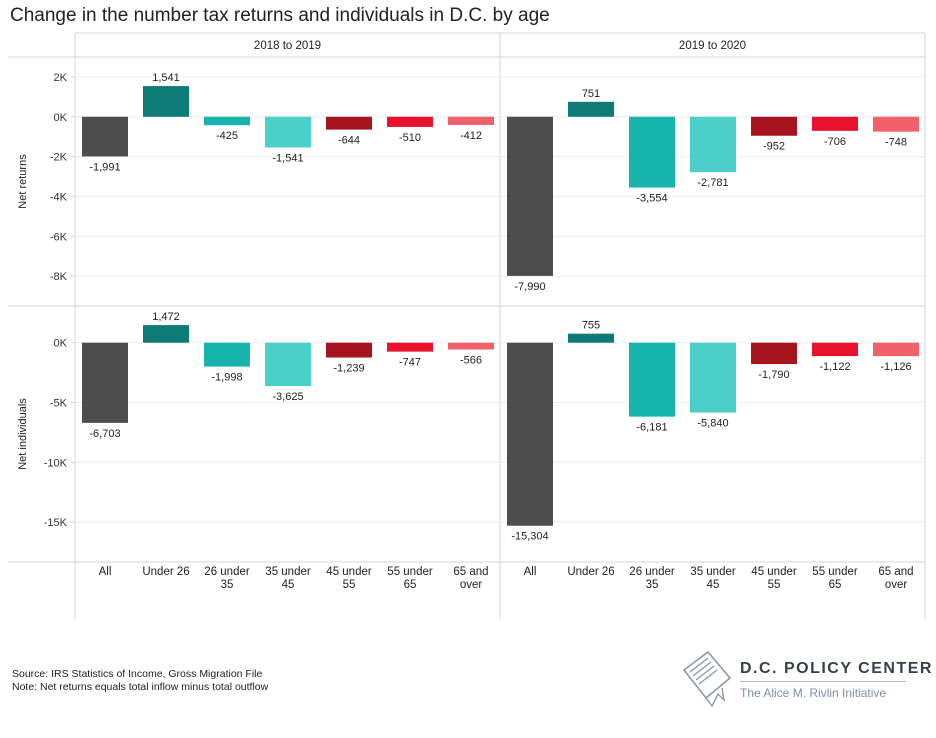  What do you see at coordinates (834, 367) in the screenshot?
I see `data-label: -1,122` at bounding box center [834, 367].